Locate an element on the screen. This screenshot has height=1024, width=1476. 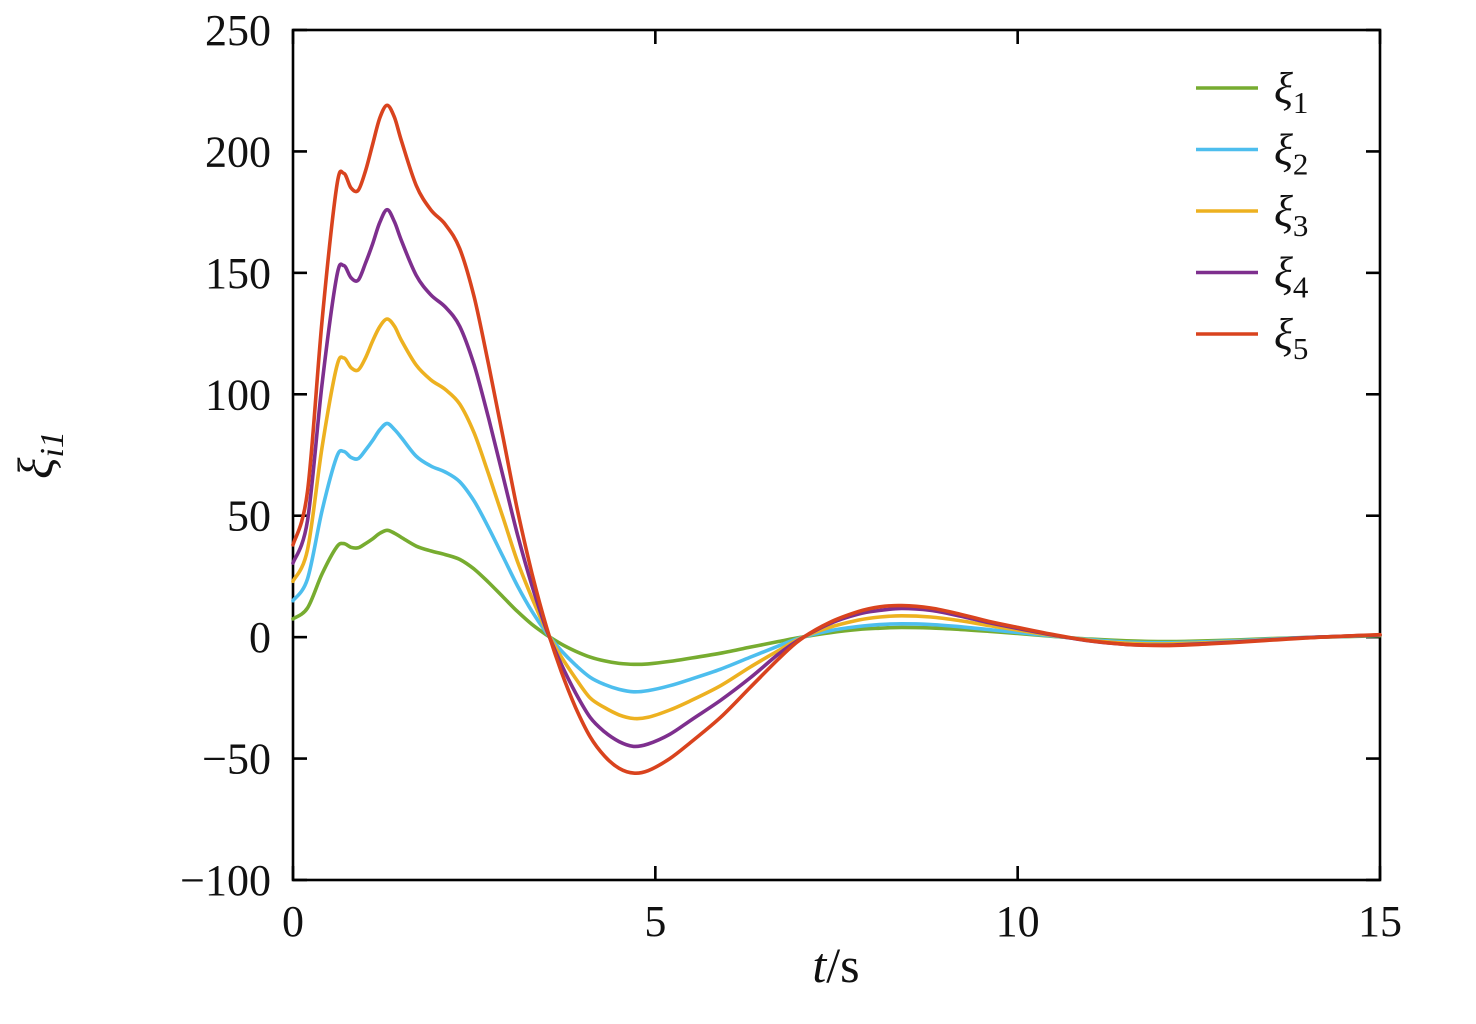
legend-label: ξ4 is located at coordinates (1291, 277).